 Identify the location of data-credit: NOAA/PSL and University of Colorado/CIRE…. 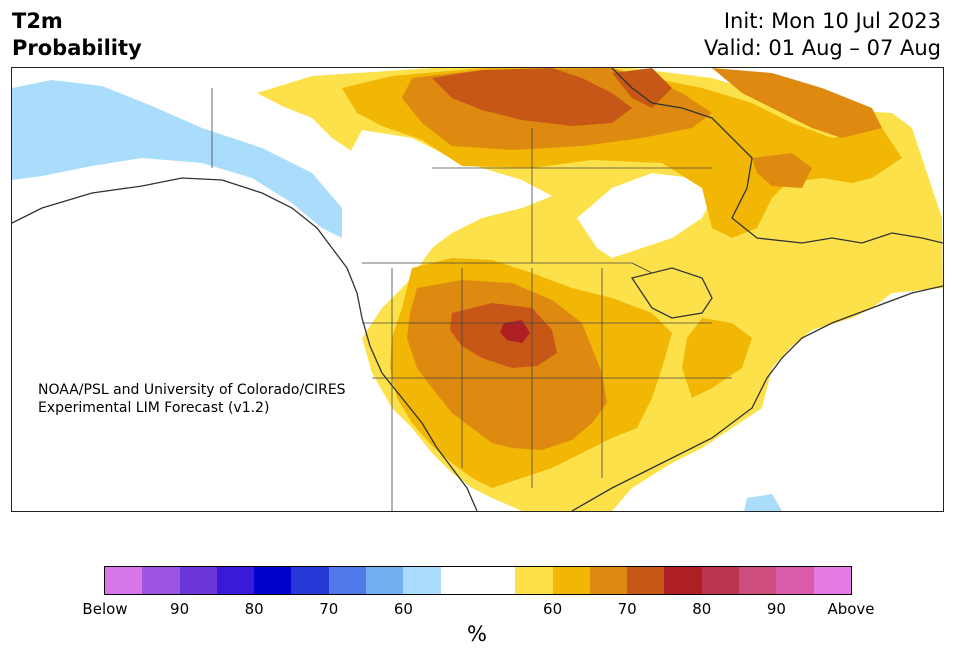
(192, 399).